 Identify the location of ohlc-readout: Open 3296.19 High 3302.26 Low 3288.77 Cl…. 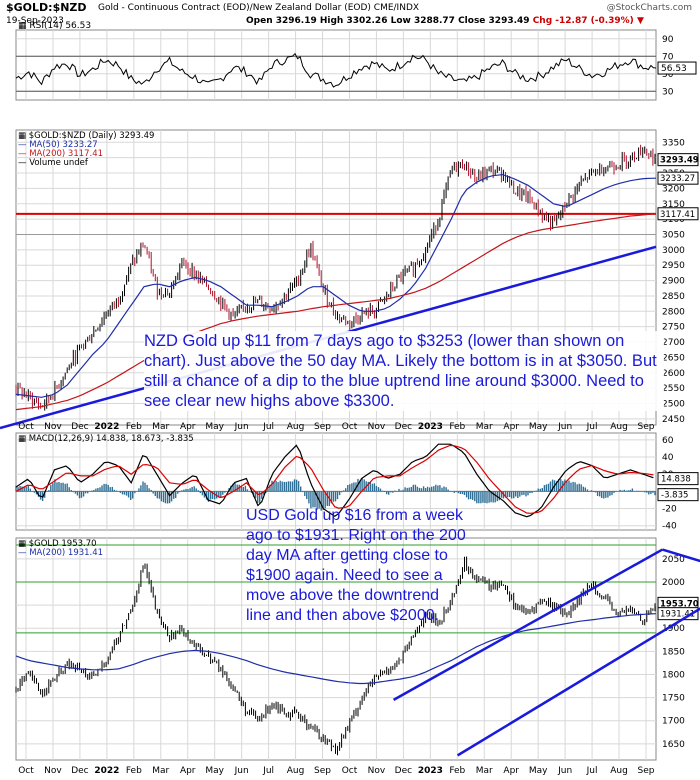
(445, 21).